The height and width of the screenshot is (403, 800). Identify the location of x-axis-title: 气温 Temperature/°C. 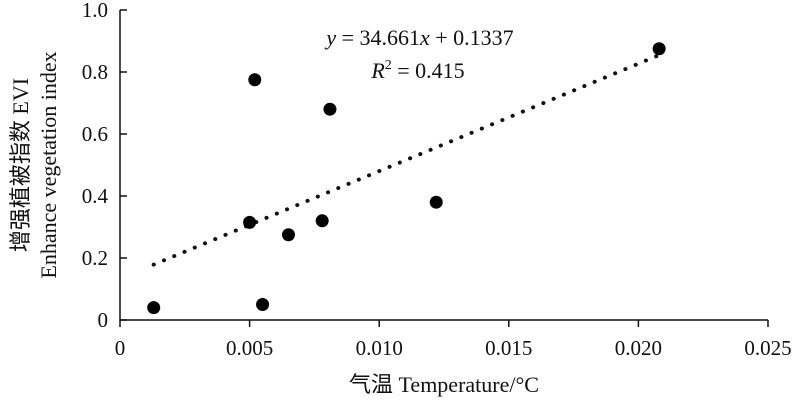
(444, 384).